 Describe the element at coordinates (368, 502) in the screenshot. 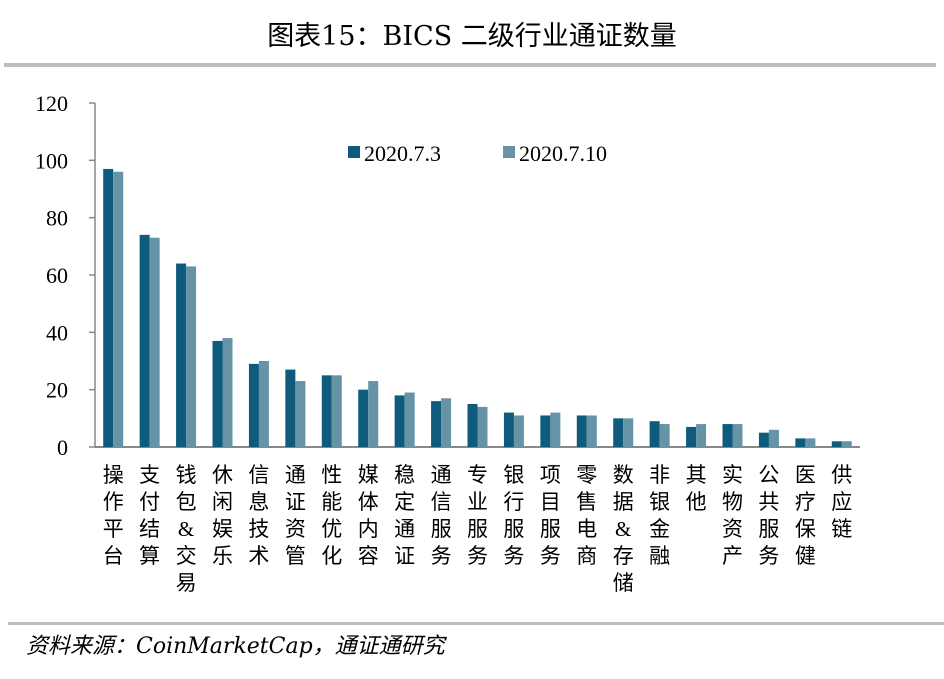

I see `x-category-label: 体` at that location.